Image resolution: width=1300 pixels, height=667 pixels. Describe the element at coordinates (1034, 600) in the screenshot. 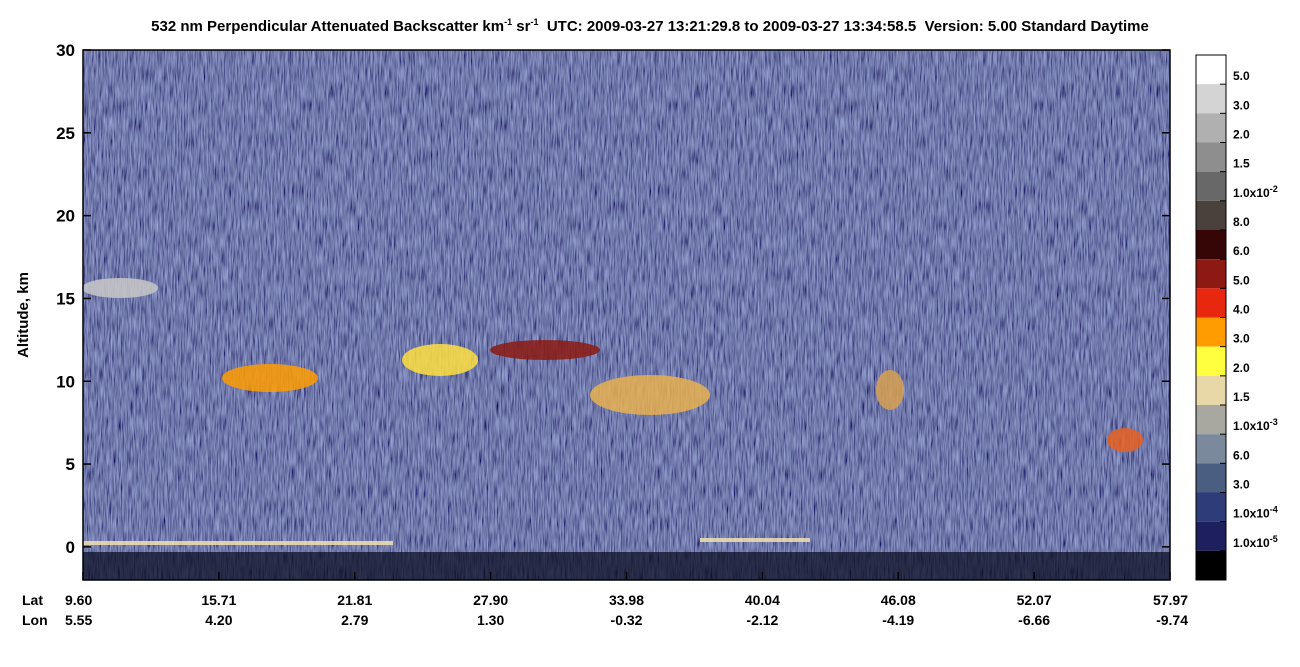

I see `x-tick-label: 52.07` at that location.